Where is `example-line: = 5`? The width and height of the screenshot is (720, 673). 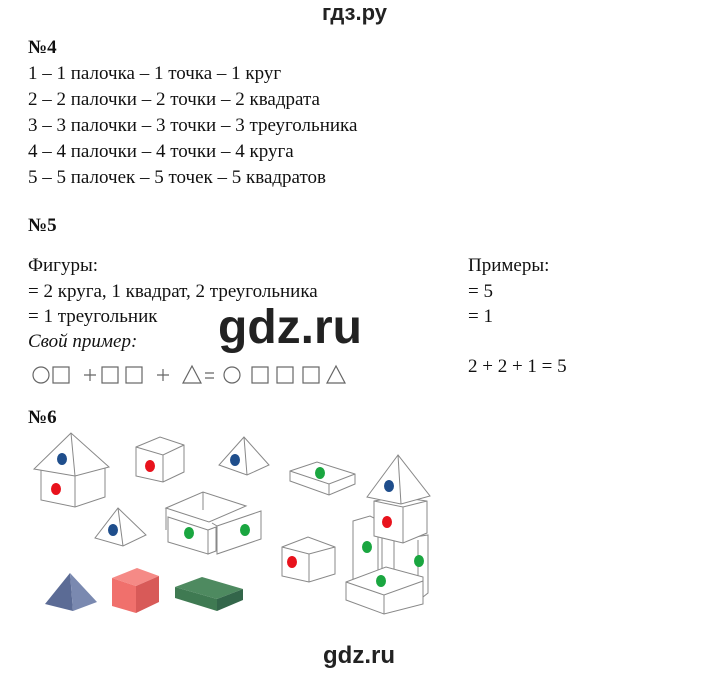 example-line: = 5 is located at coordinates (480, 291).